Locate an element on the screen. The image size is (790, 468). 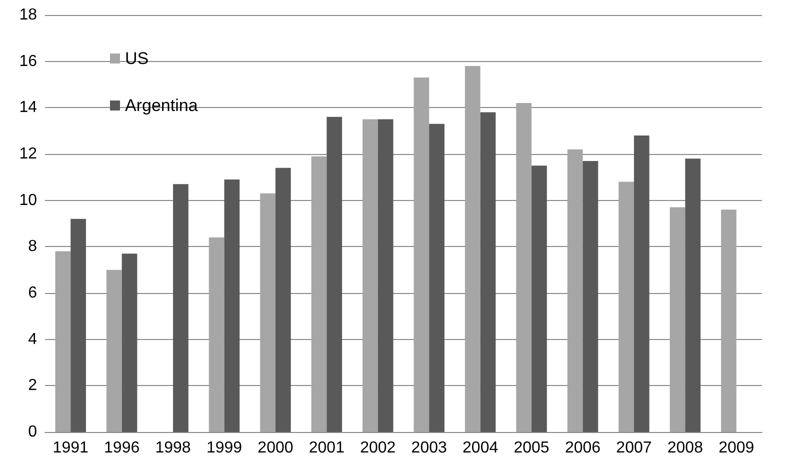
x-tick-label: 2006 is located at coordinates (582, 448).